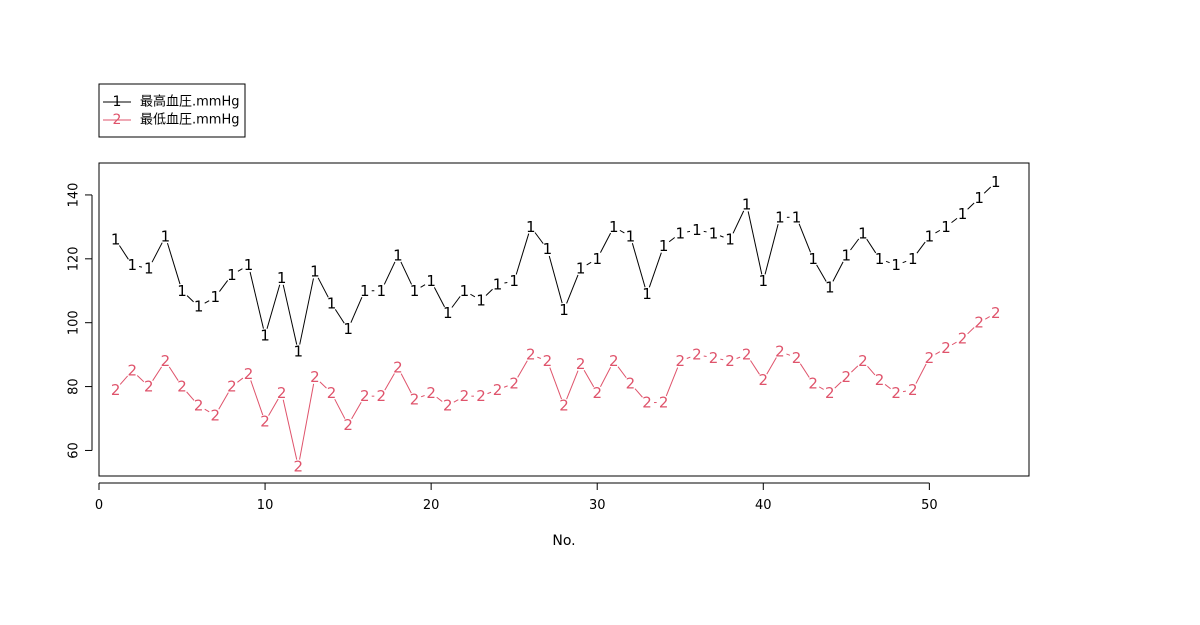  I want to click on legend-marker-series-2: 2, so click(117, 120).